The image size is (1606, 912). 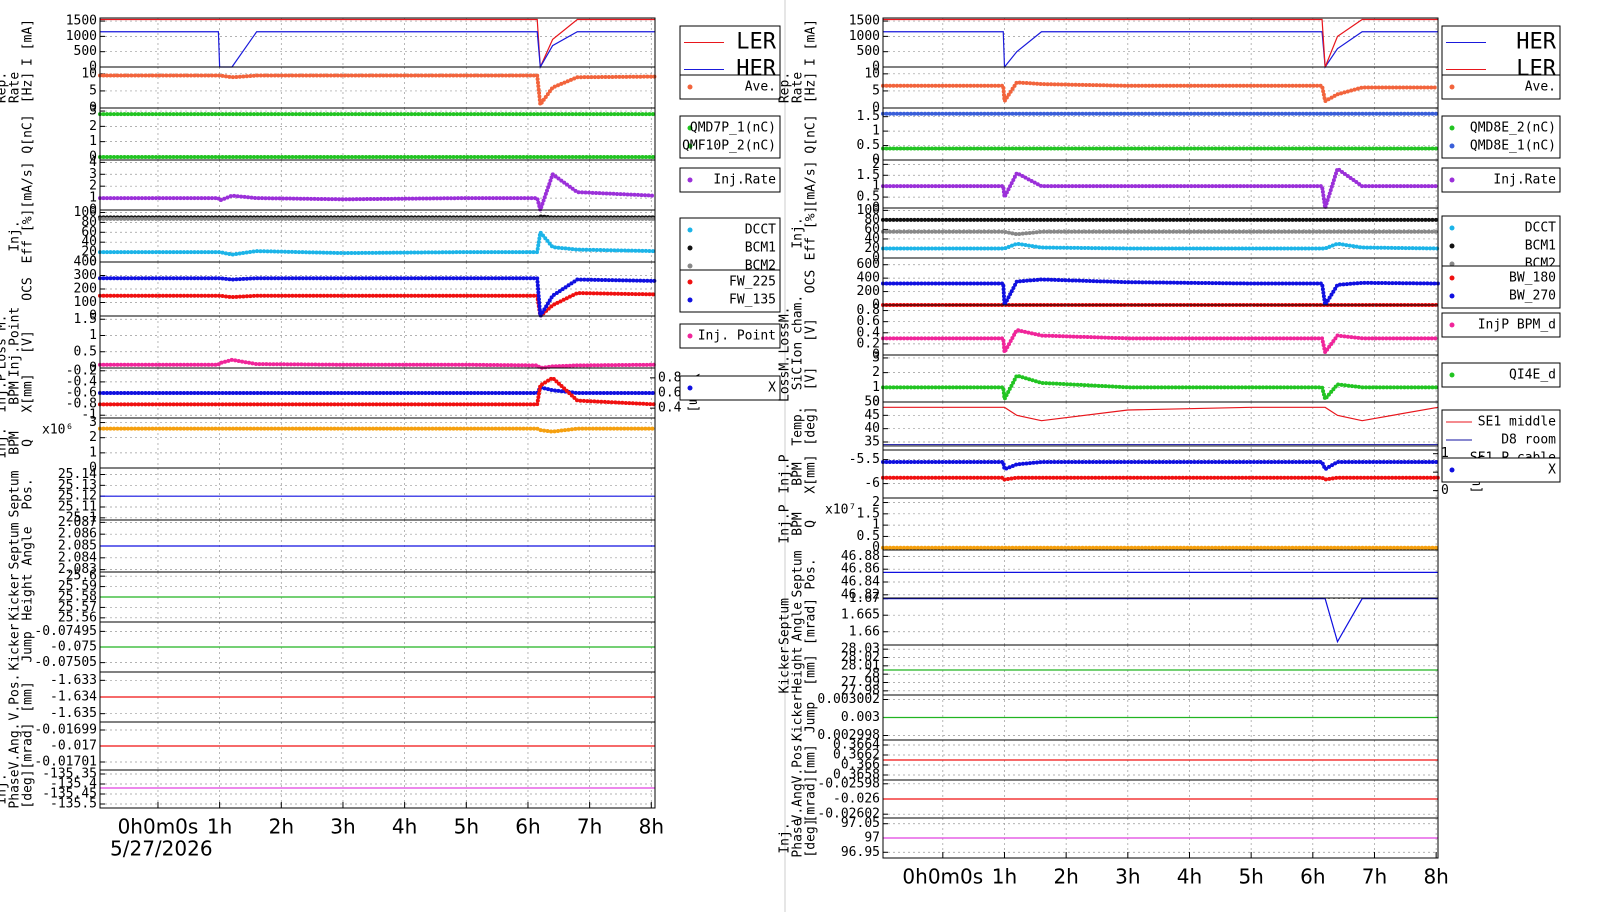 I want to click on y-axis-label: Ion cham., so click(x=798, y=330).